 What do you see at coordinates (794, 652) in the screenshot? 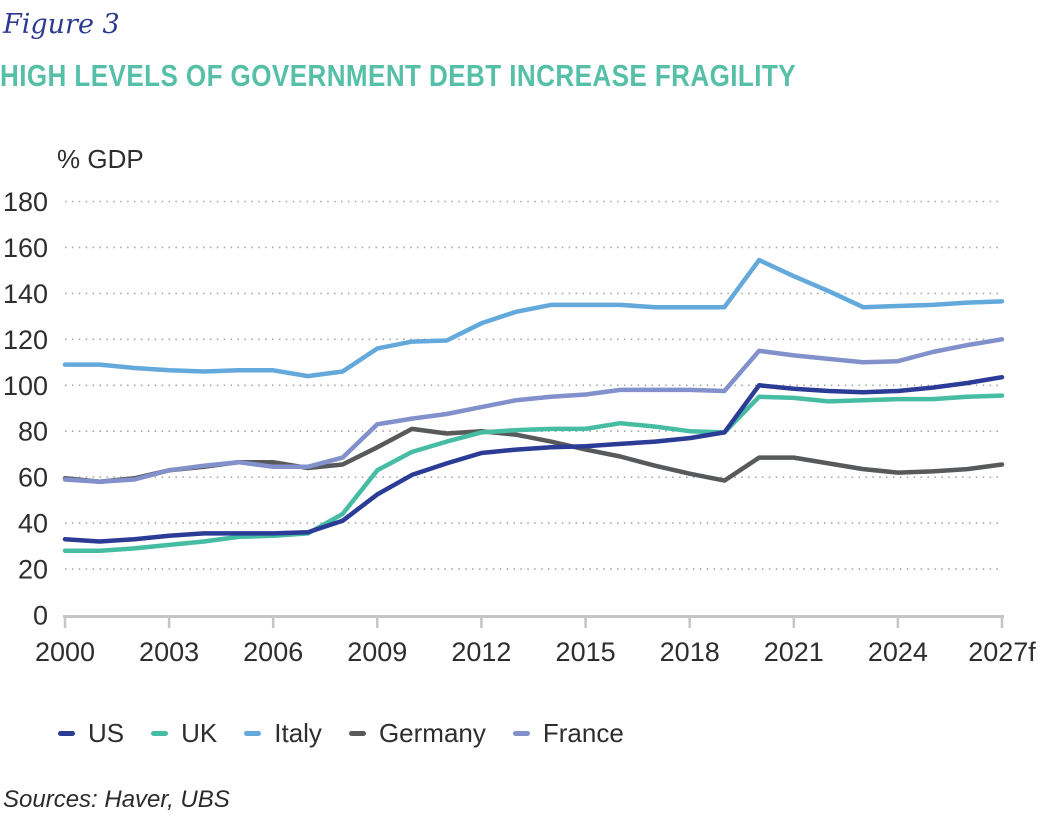
I see `x-tick-label: 2021` at bounding box center [794, 652].